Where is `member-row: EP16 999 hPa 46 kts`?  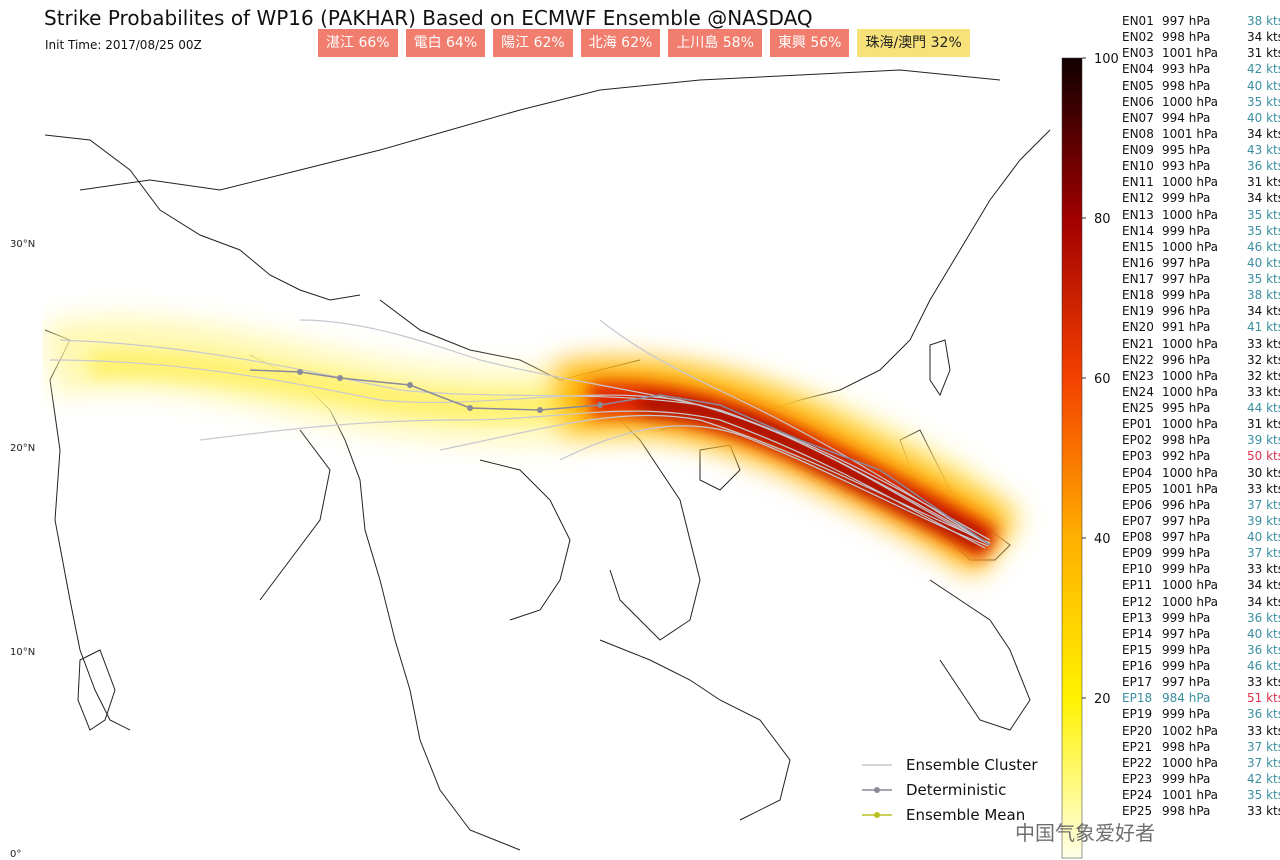 member-row: EP16 999 hPa 46 kts is located at coordinates (1201, 666).